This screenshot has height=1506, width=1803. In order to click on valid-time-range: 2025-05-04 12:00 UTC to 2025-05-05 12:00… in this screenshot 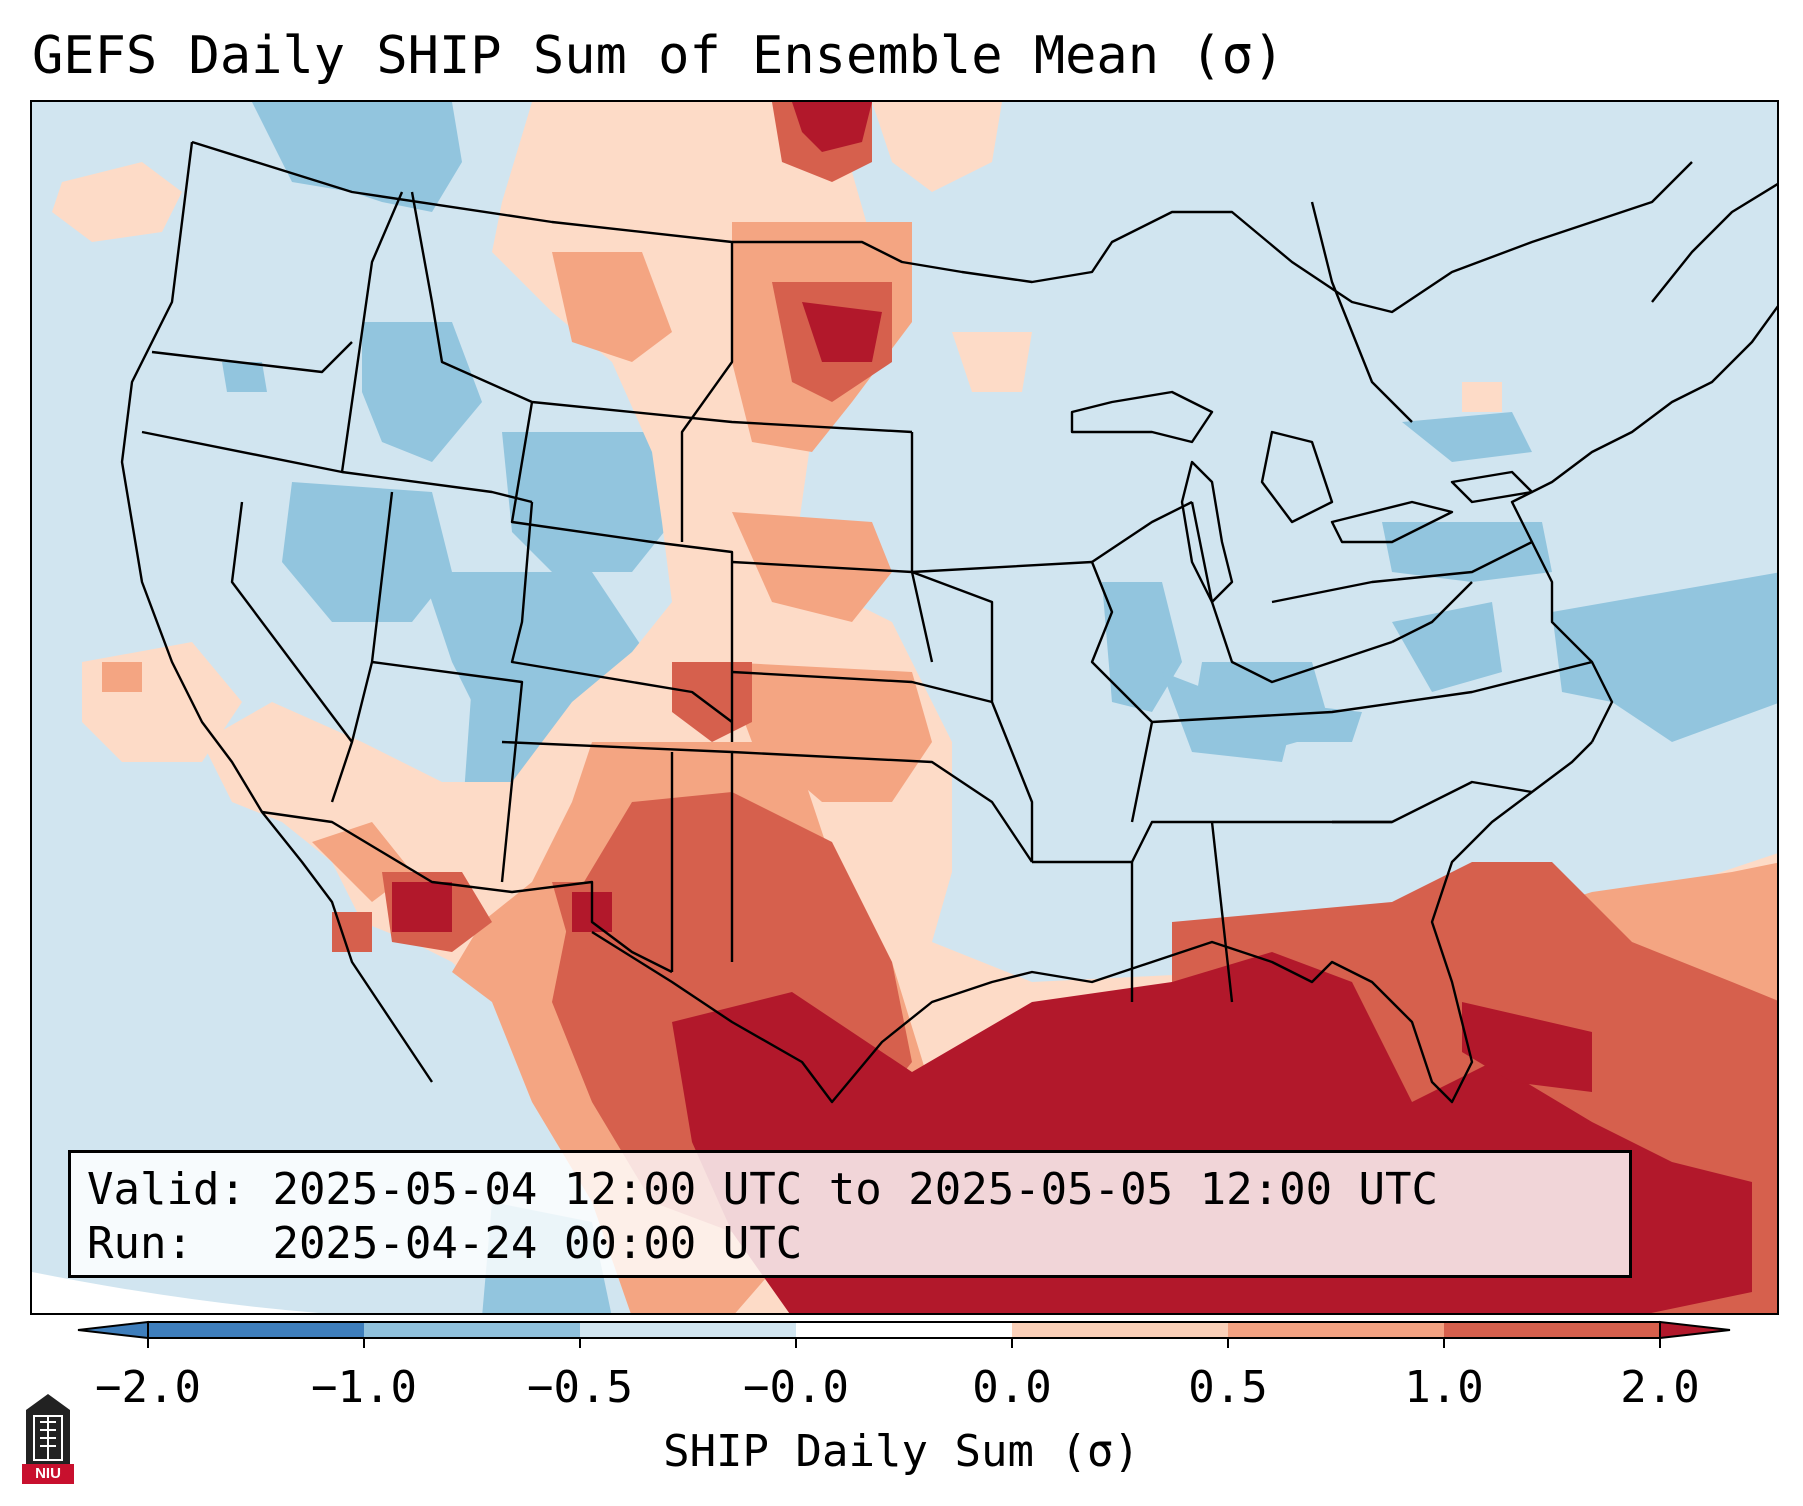, I will do `click(855, 1189)`.